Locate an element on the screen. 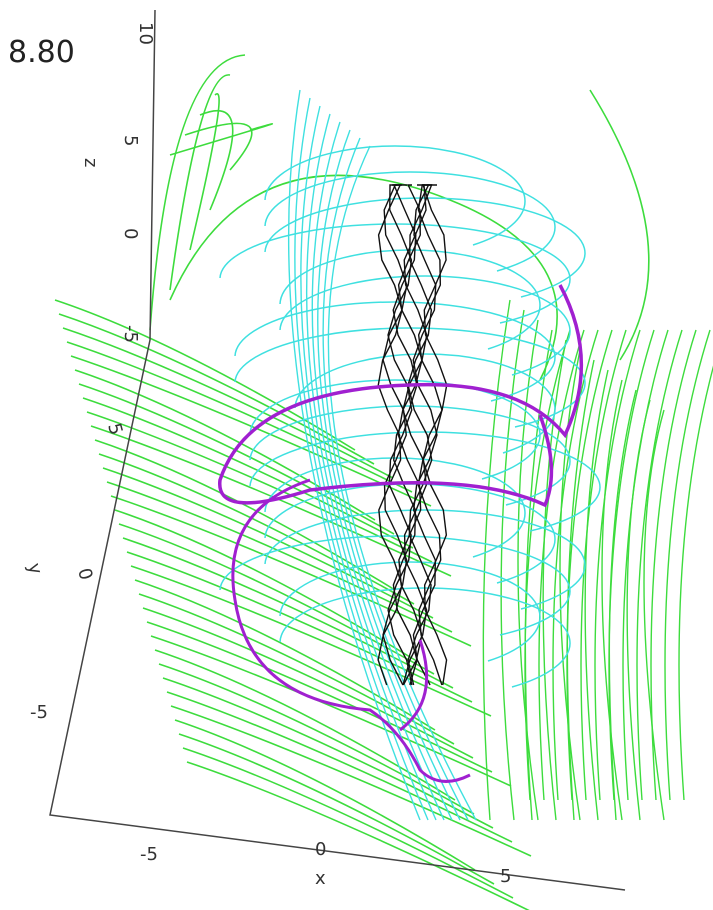  z-tick-label: 0 is located at coordinates (130, 233).